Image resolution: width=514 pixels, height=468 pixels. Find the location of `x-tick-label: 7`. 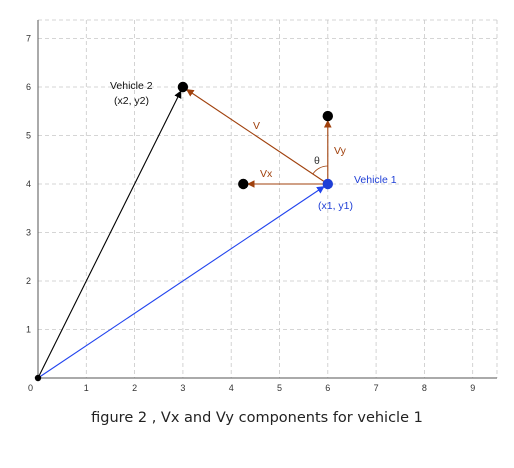

x-tick-label: 7 is located at coordinates (376, 388).